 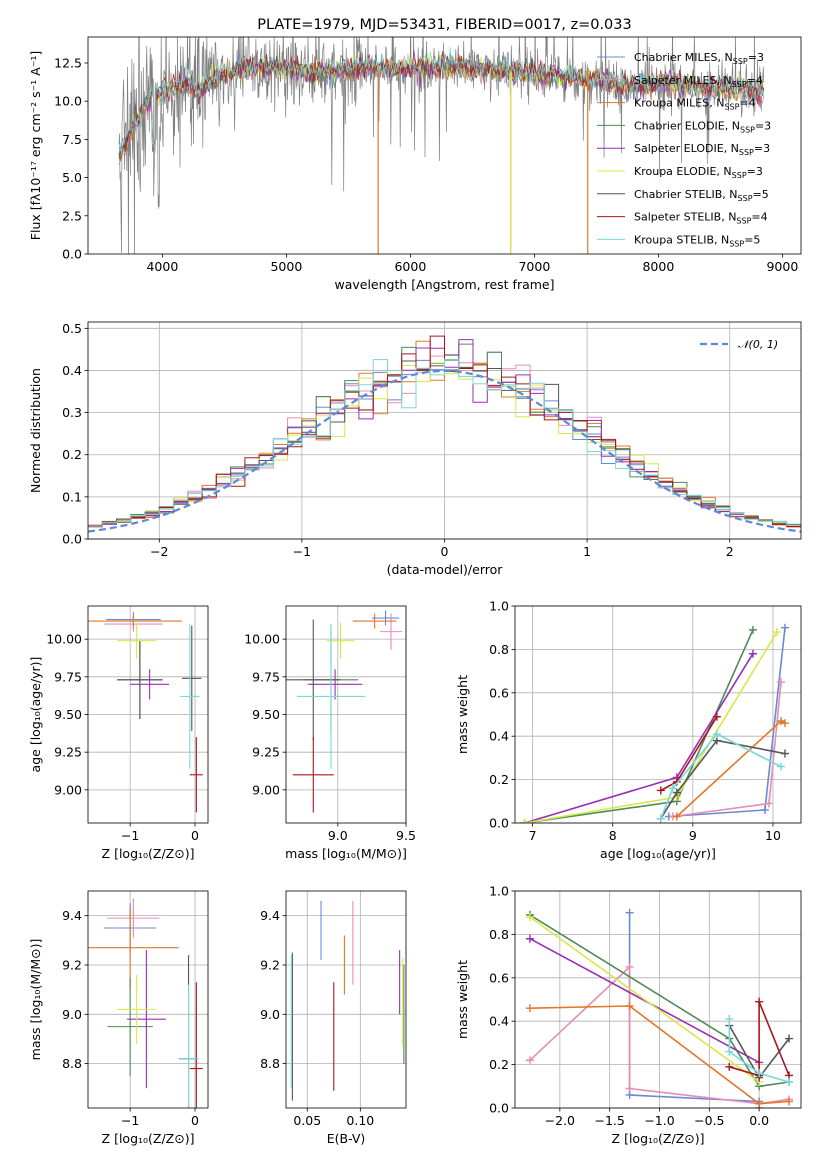 I want to click on legend-text: Kroupa STELIB, N, so click(x=681, y=239).